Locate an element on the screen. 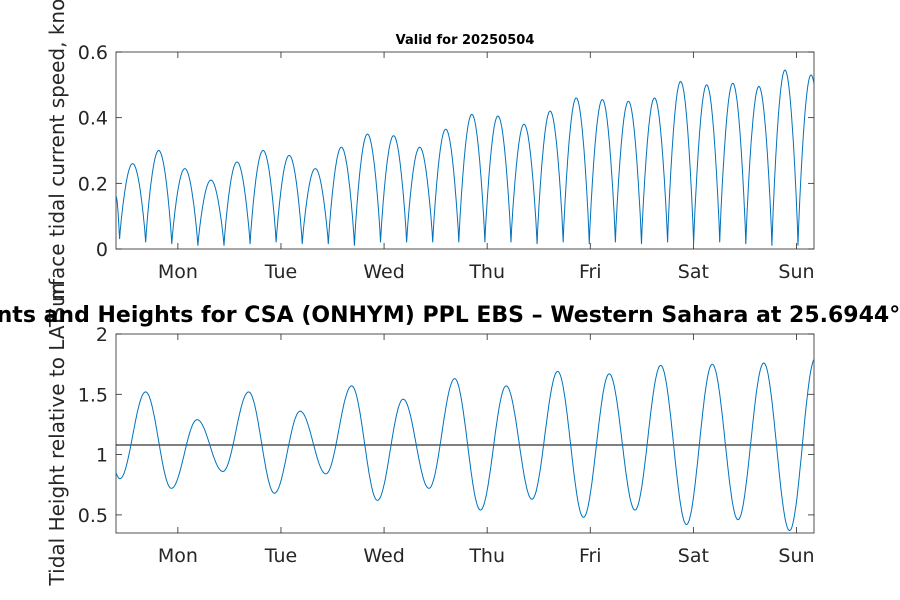  tidal-height-xtick-label: Wed is located at coordinates (383, 556).